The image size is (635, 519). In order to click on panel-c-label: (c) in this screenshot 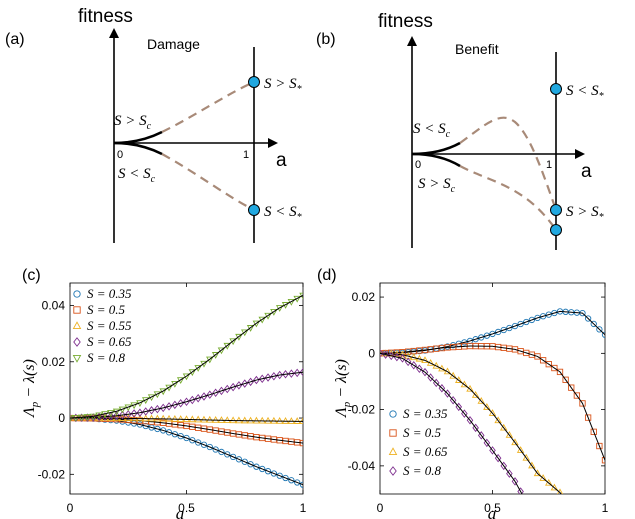, I will do `click(31, 275)`.